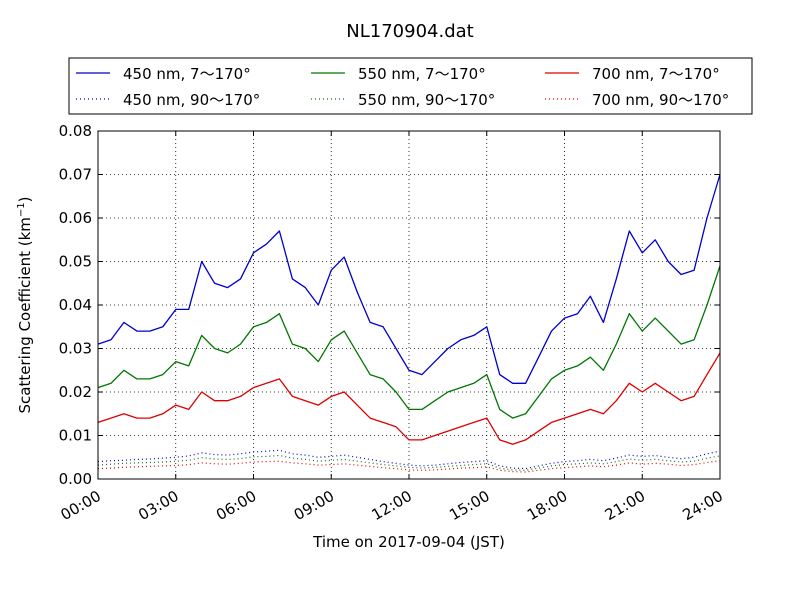 This screenshot has height=600, width=800. Describe the element at coordinates (75, 349) in the screenshot. I see `y-tick-label: 0.03` at that location.